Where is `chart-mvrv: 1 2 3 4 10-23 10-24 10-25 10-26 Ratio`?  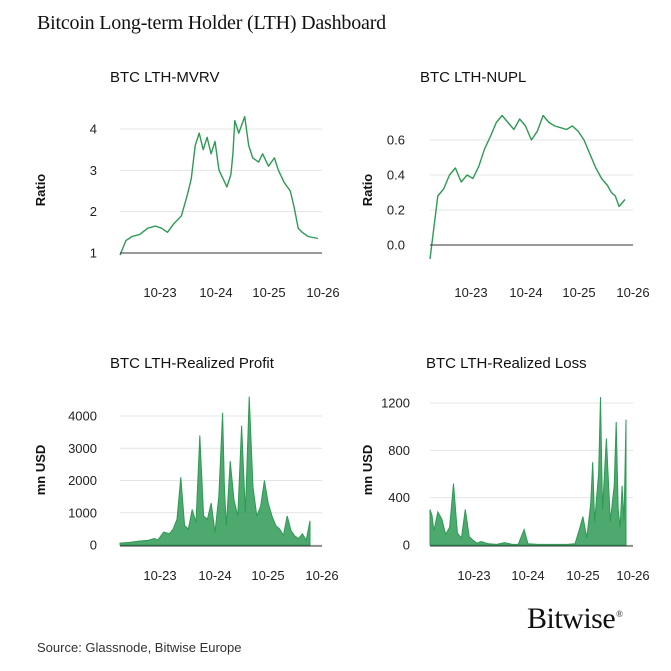 chart-mvrv: 1 2 3 4 10-23 10-24 10-25 10-26 Ratio is located at coordinates (186, 207).